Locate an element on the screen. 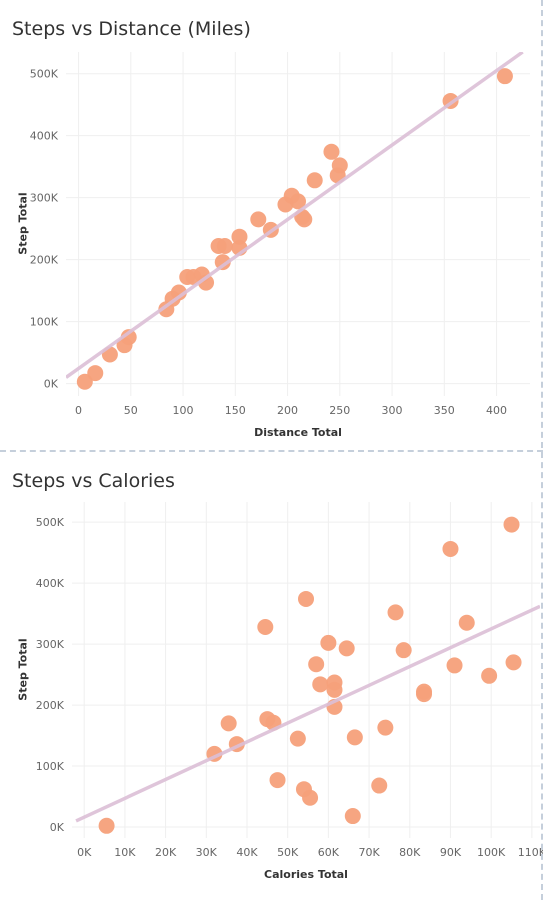 The image size is (543, 900). x-tick-label: 10K is located at coordinates (125, 852).